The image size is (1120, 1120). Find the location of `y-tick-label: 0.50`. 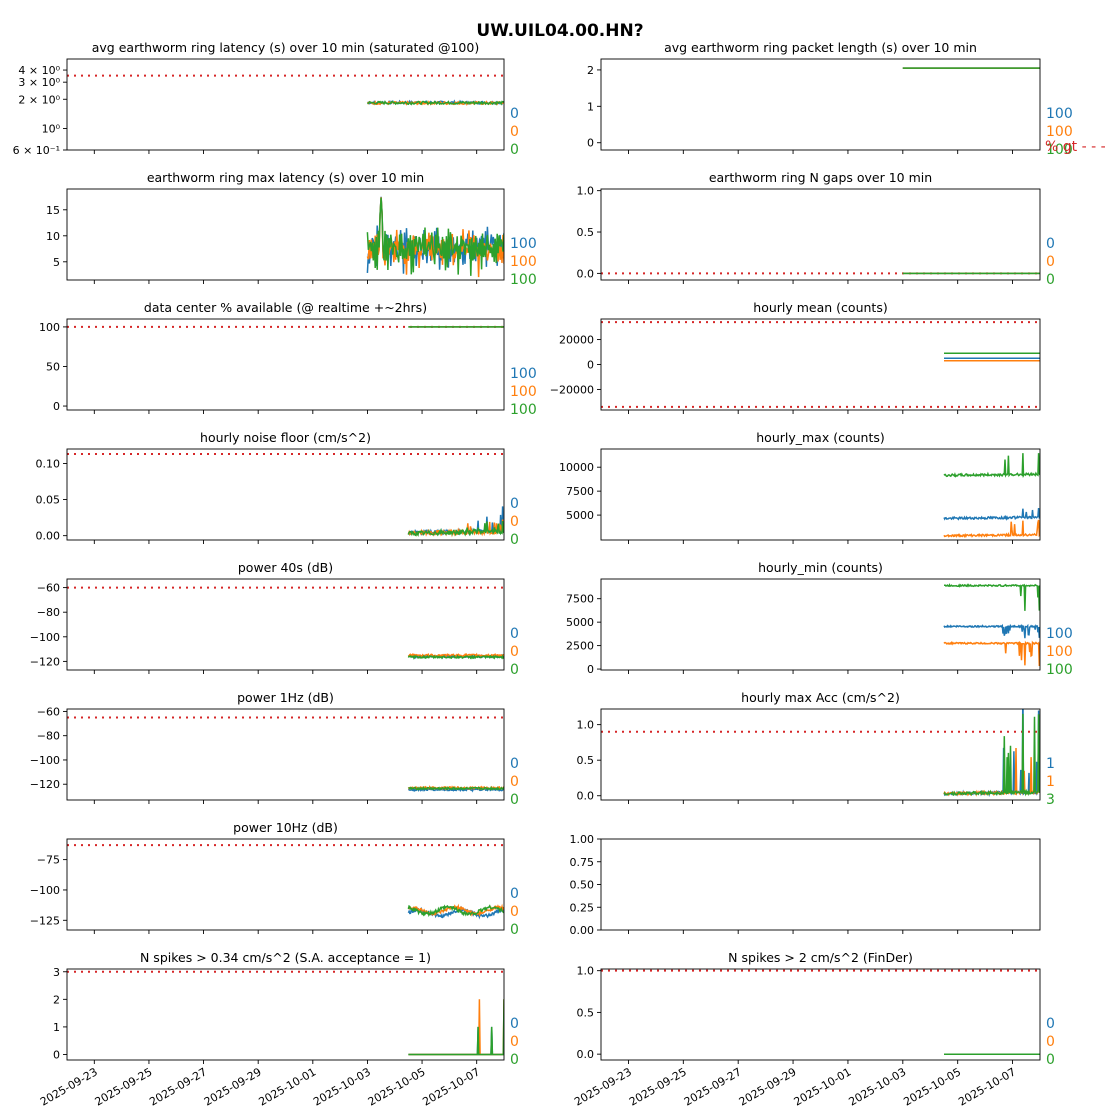

y-tick-label: 0.50 is located at coordinates (582, 885).